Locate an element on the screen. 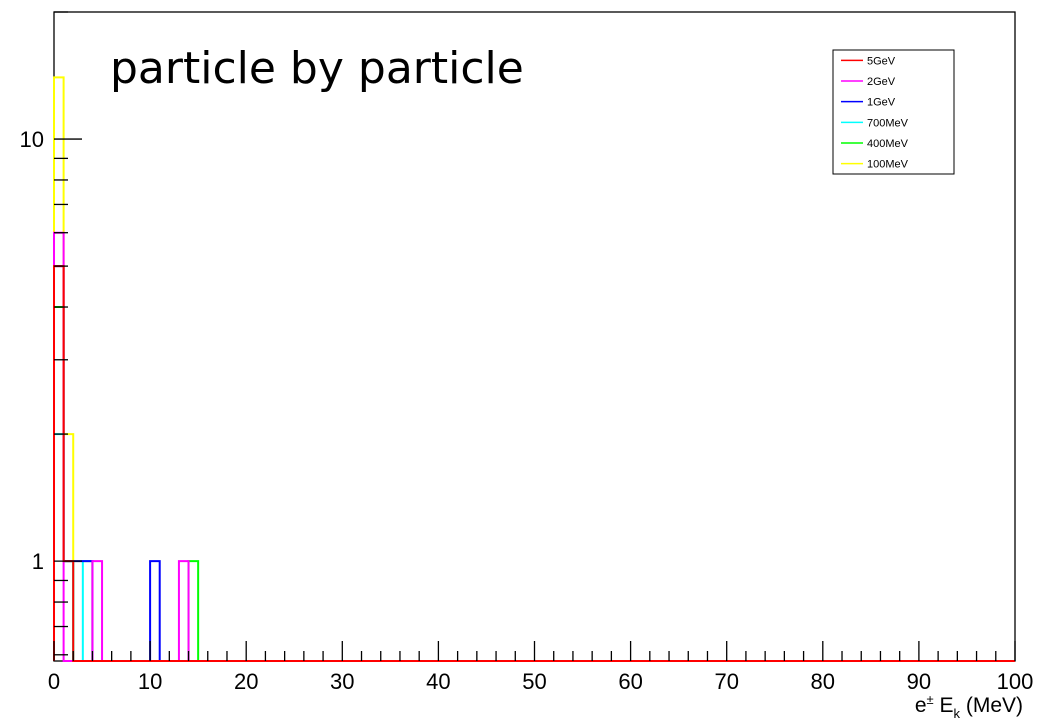 The width and height of the screenshot is (1039, 723). x-axis-label: e± Ek (MeV) is located at coordinates (969, 706).